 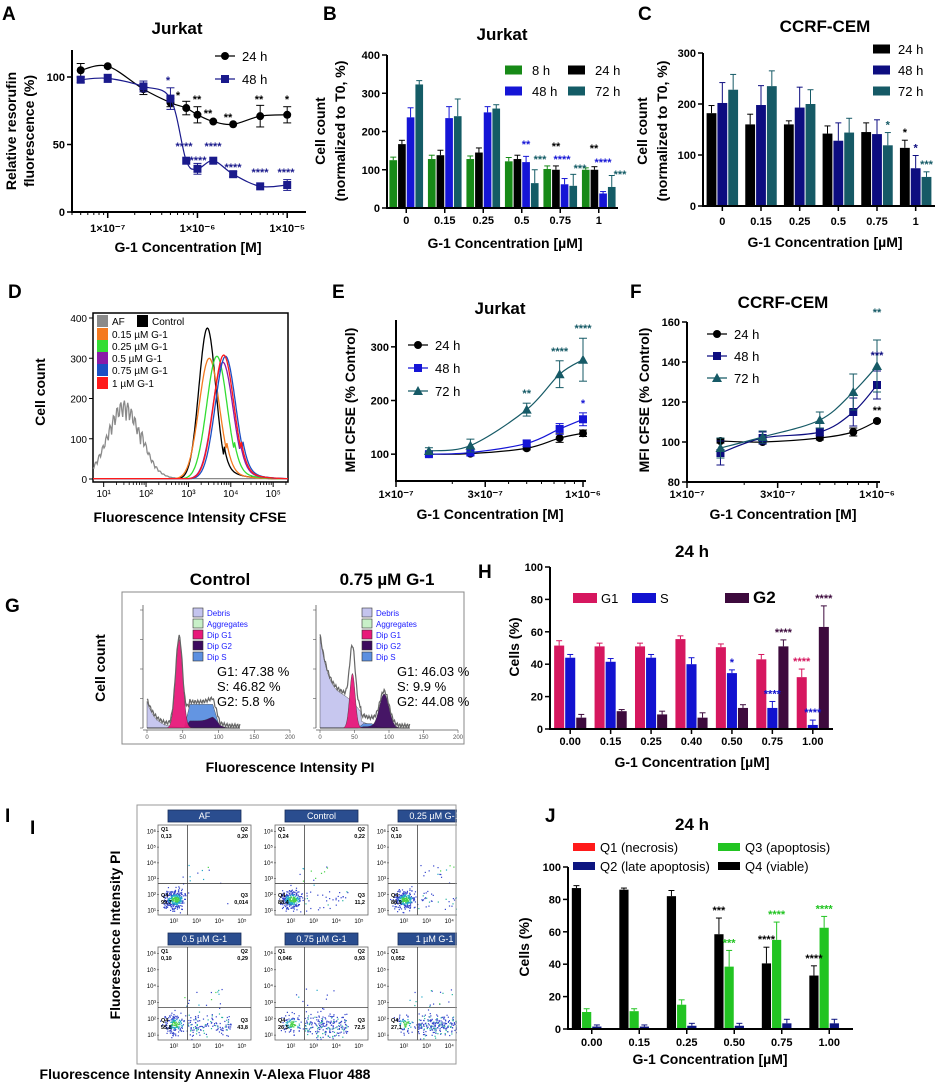 I want to click on legend-label: 72 h, so click(x=447, y=391).